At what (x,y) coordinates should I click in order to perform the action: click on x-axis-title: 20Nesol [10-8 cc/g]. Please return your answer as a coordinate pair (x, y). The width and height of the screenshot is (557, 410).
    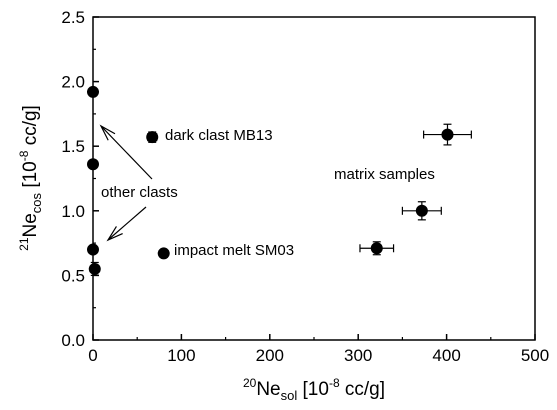
    Looking at the image, I should click on (314, 389).